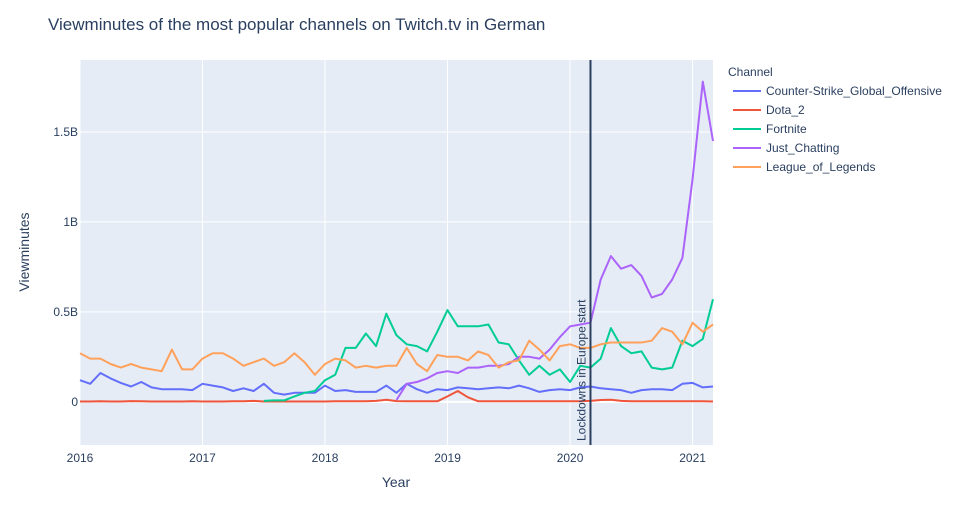 This screenshot has height=525, width=959. Describe the element at coordinates (80, 458) in the screenshot. I see `x-tick-label: 2016` at that location.